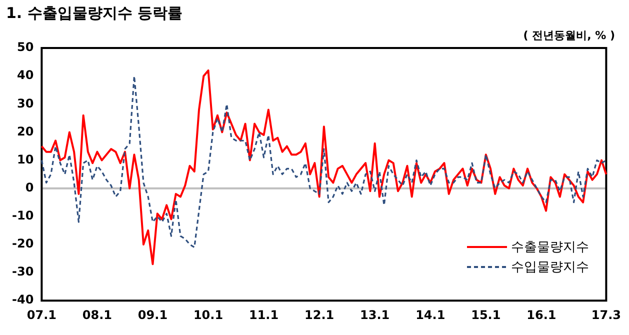 This screenshot has width=629, height=335. I want to click on y-tick-label: 30, so click(25, 103).